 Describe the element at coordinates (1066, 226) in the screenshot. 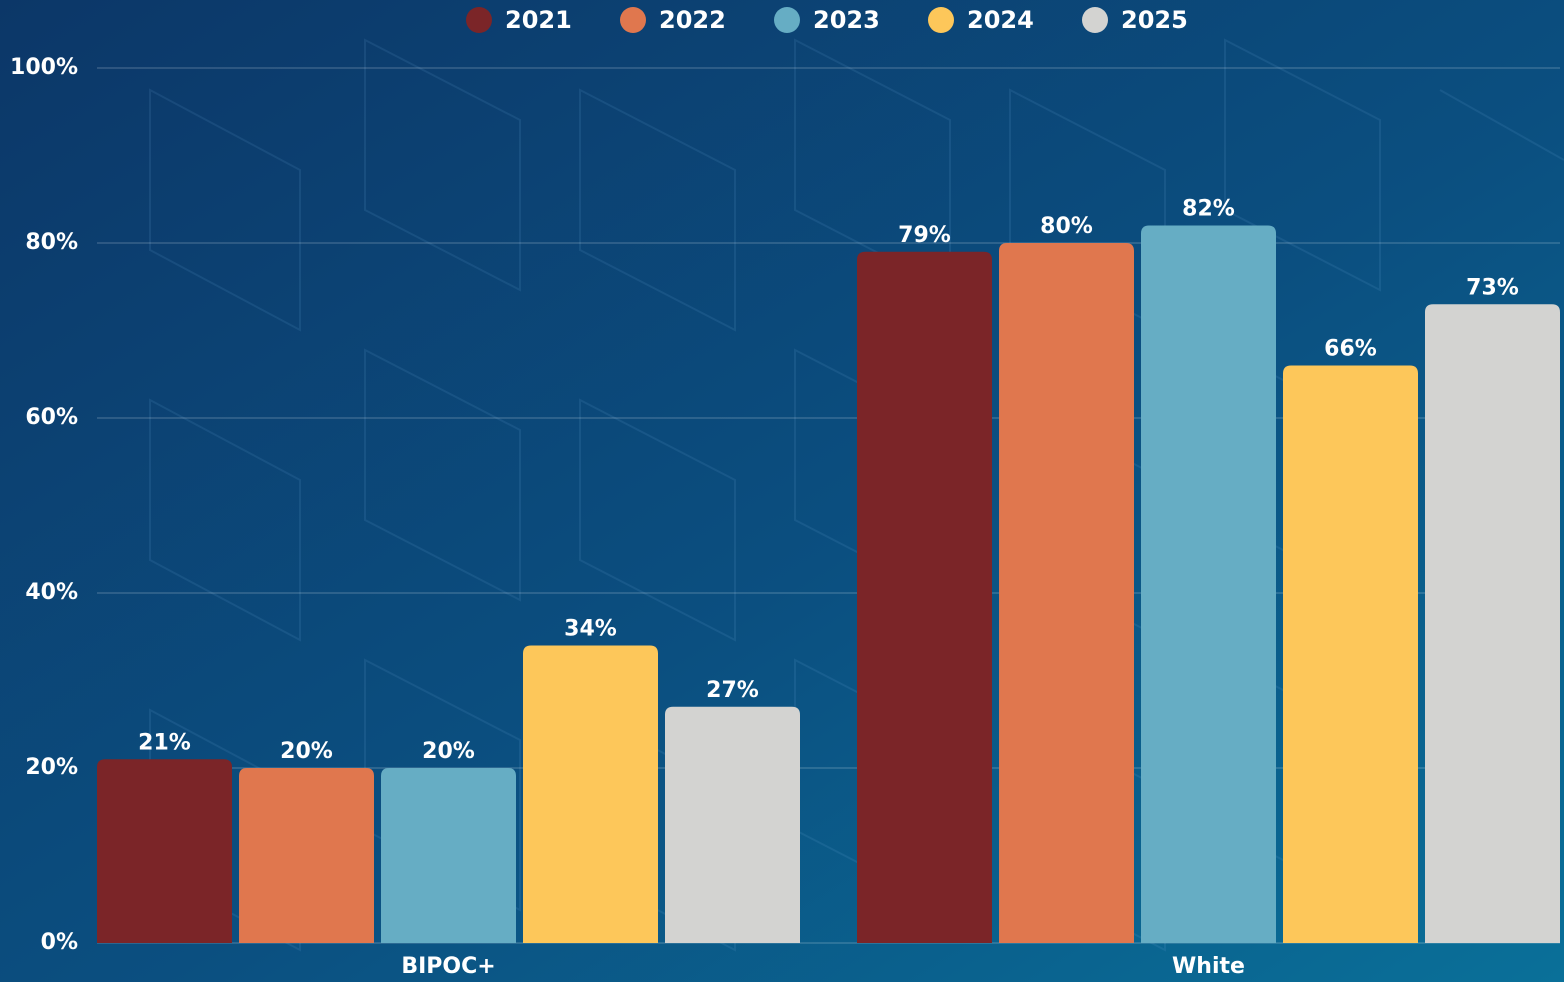

I see `value-label: 80%` at that location.